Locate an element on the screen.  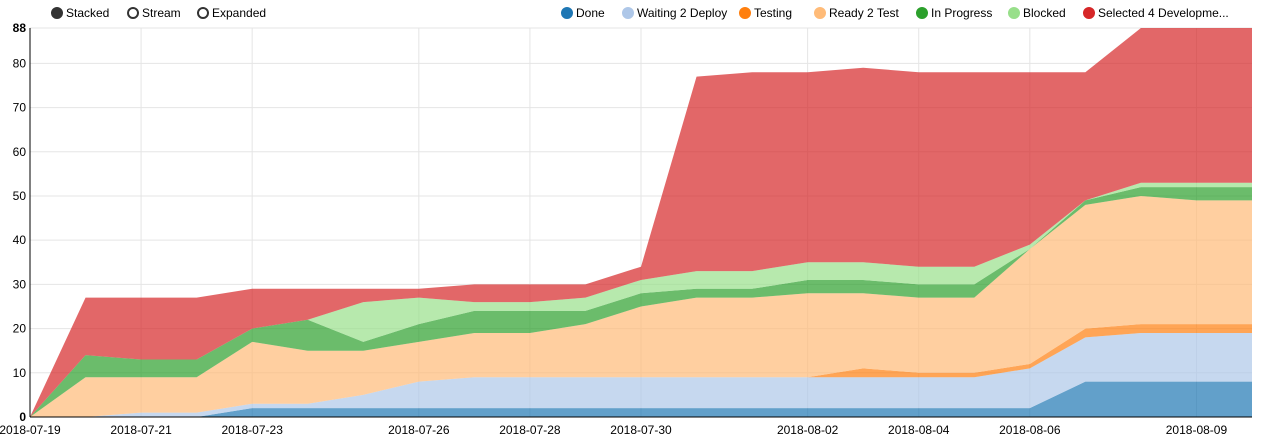
legend-label: Ready 2 Test is located at coordinates (864, 13).